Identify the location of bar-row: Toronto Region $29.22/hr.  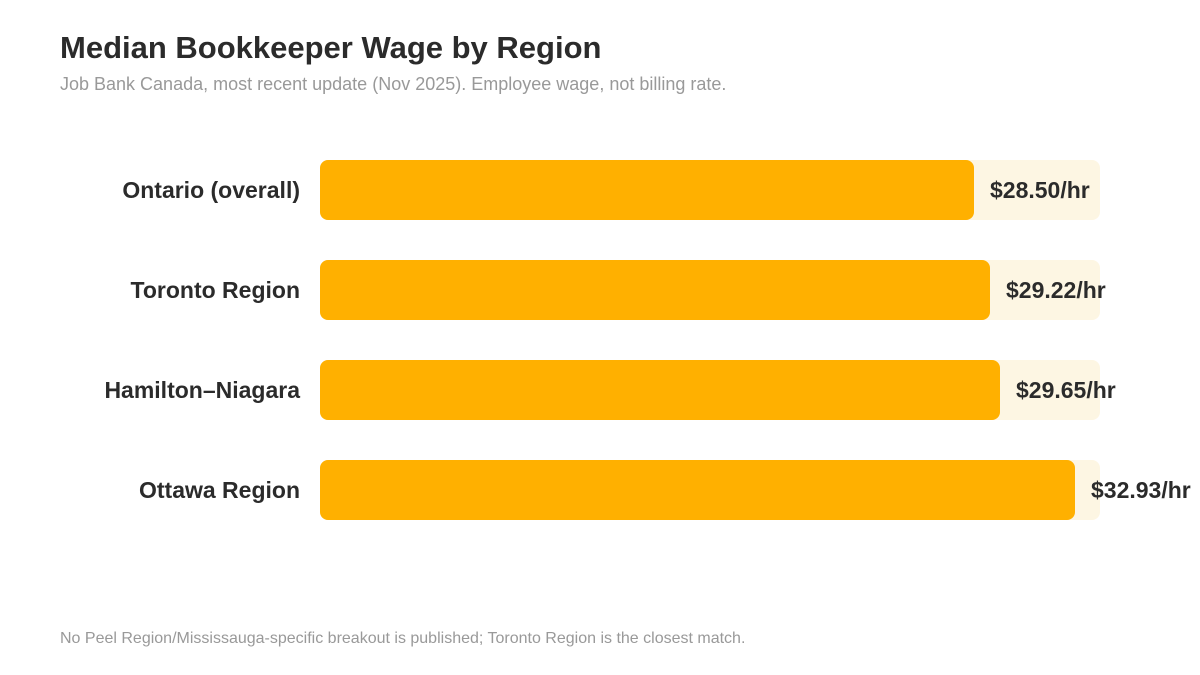
(600, 290).